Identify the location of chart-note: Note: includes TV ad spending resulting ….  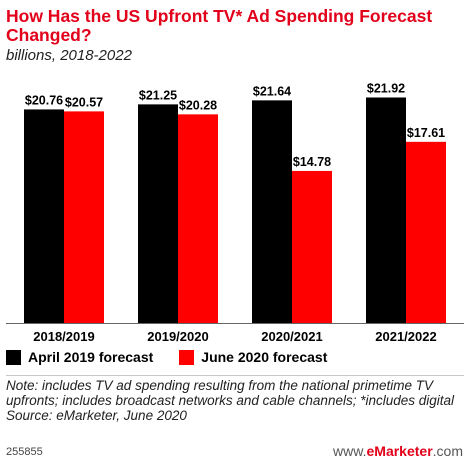
(235, 400).